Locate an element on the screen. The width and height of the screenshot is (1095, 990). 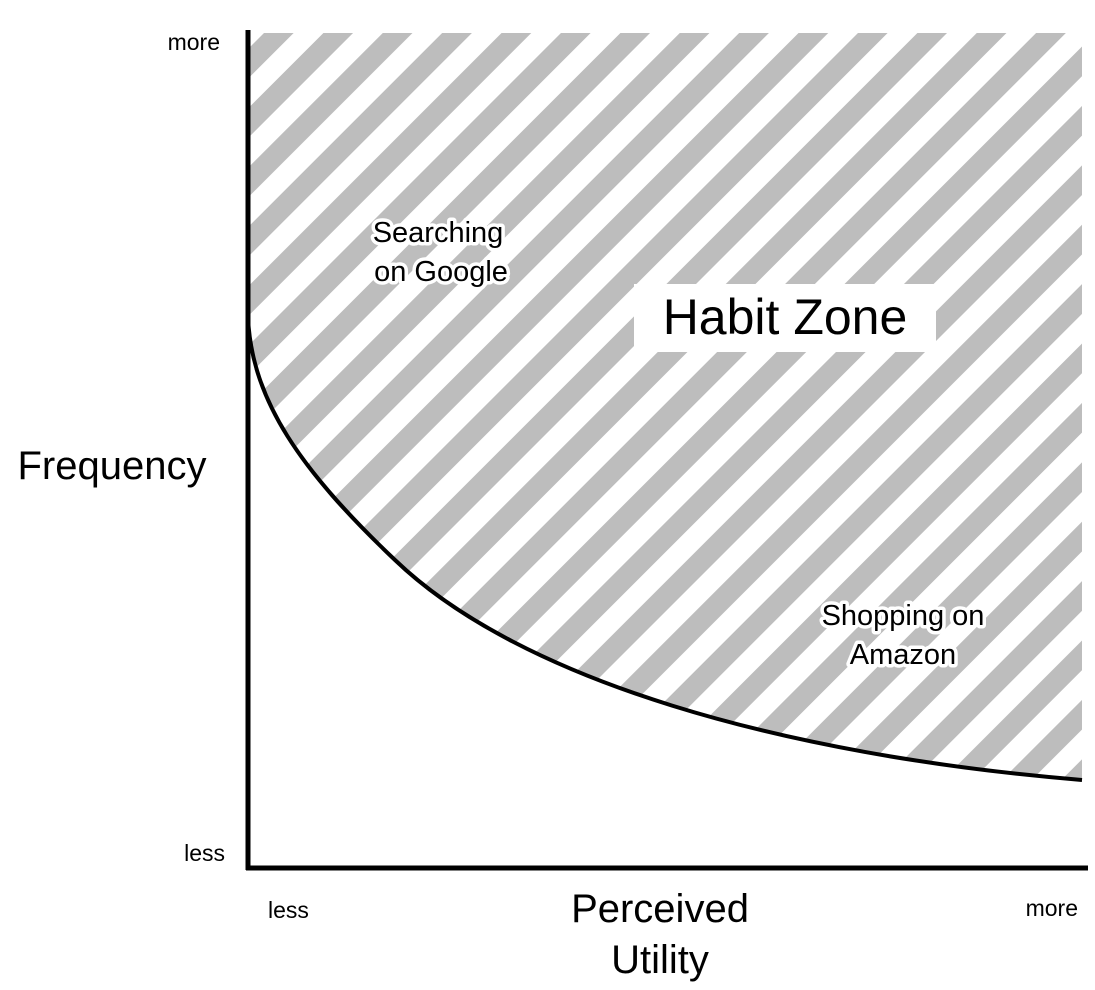
y-axis-title: Frequency is located at coordinates (112, 466).